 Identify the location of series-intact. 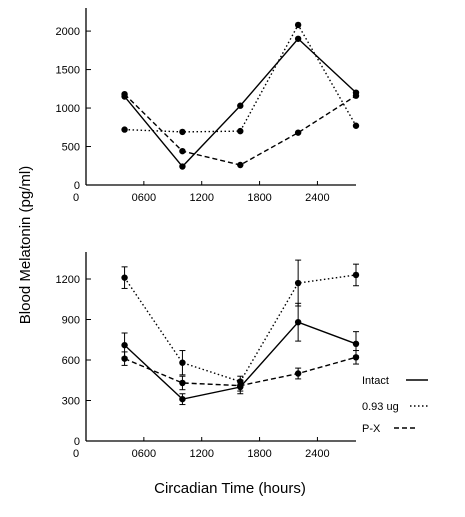
(240, 102).